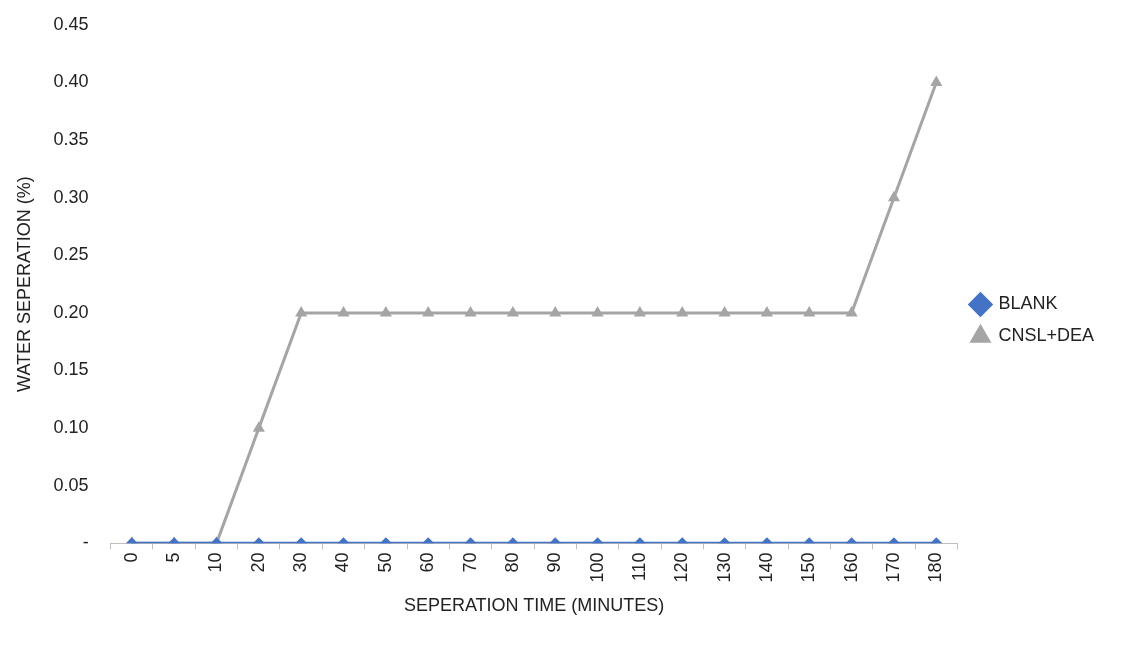 The height and width of the screenshot is (646, 1124). I want to click on y-tick-label: -, so click(85, 542).